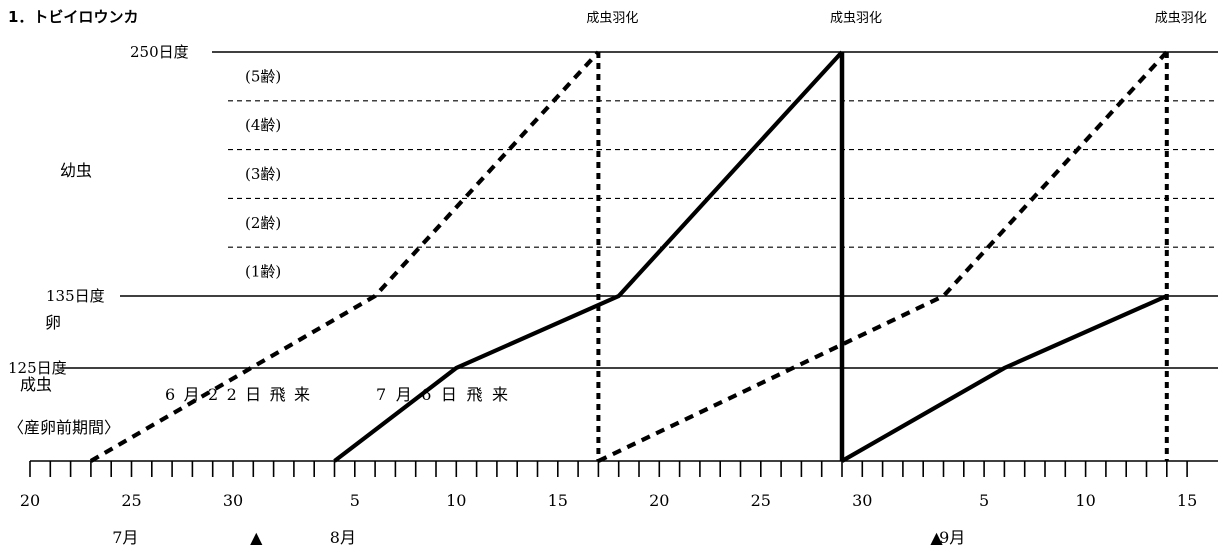  What do you see at coordinates (442, 394) in the screenshot?
I see `series-label-jul6: 7月6日飛来` at bounding box center [442, 394].